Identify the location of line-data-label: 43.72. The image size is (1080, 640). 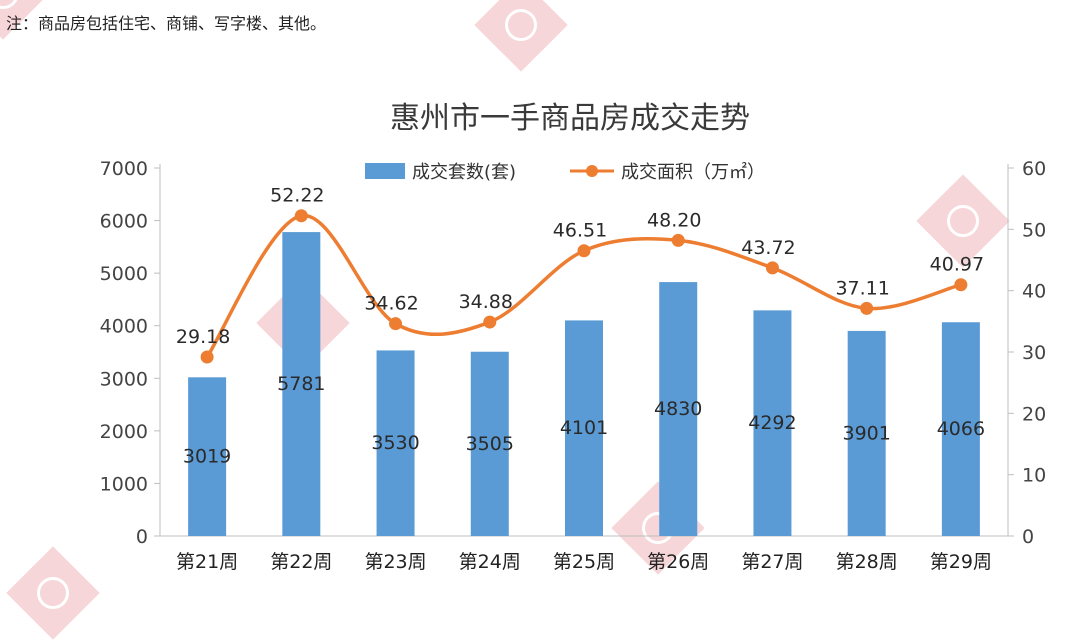
(768, 248).